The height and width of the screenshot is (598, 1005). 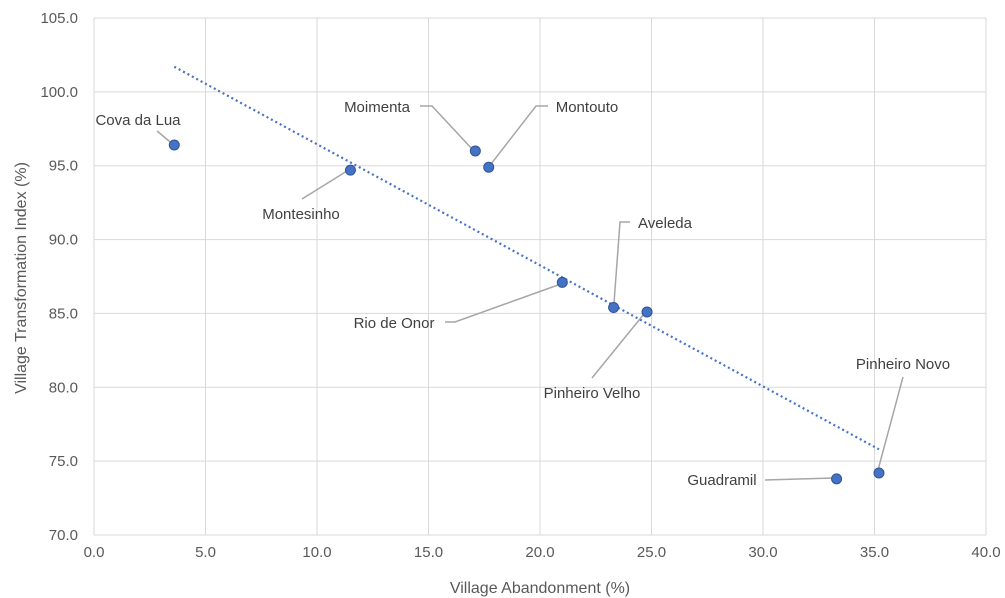 What do you see at coordinates (587, 107) in the screenshot?
I see `data-label: Montouto` at bounding box center [587, 107].